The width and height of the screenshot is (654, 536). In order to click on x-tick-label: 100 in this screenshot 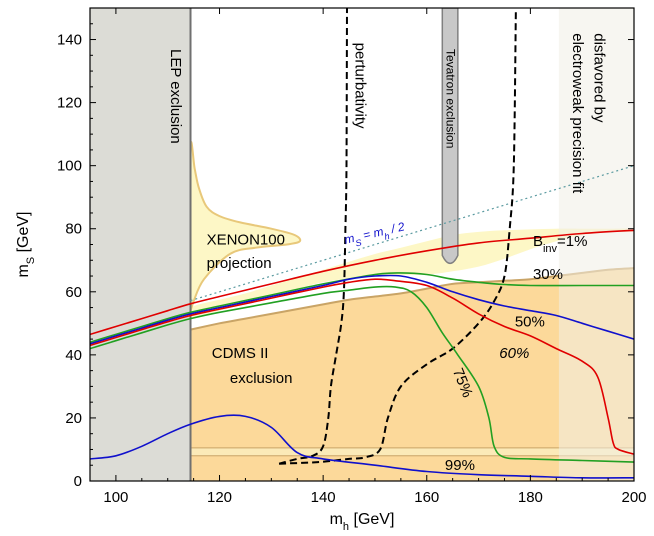, I will do `click(115, 497)`.